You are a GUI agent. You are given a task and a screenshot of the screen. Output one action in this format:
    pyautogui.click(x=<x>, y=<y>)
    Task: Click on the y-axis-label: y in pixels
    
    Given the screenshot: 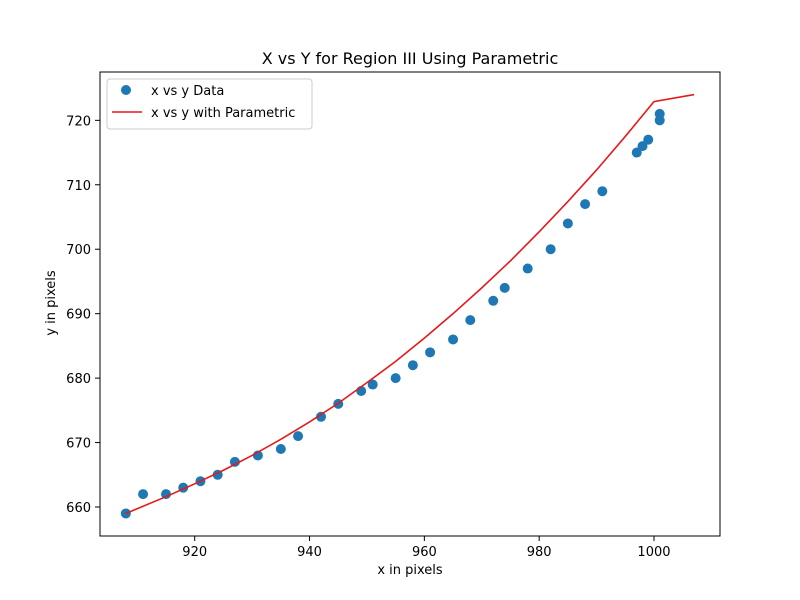 What is the action you would take?
    pyautogui.click(x=51, y=303)
    